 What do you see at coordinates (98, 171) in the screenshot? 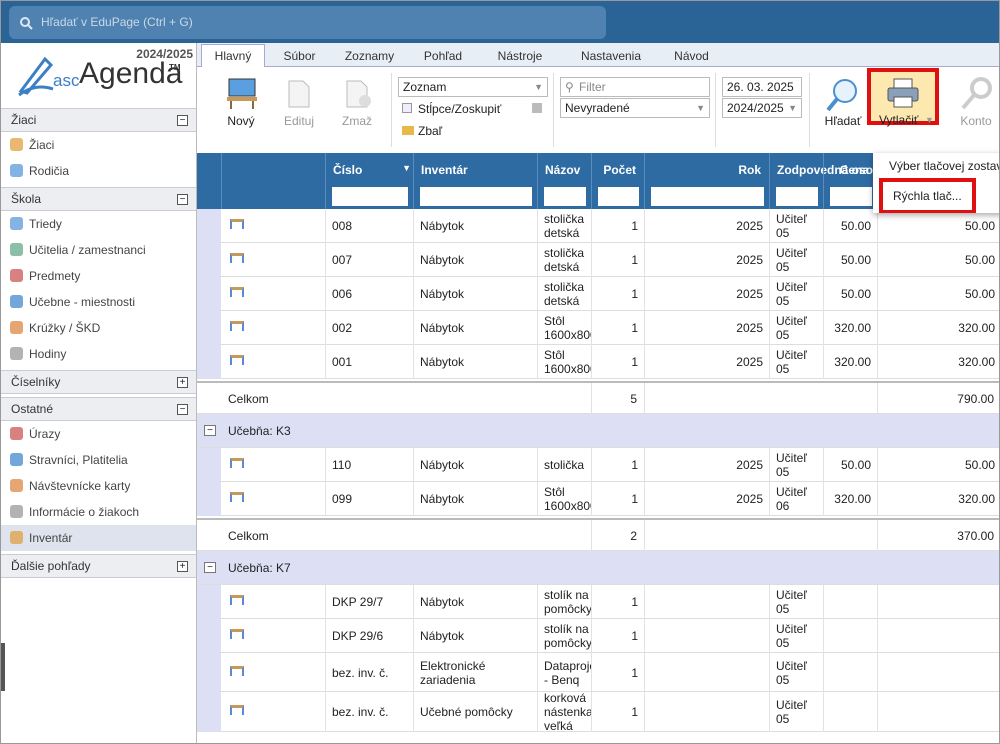
I see `nav-item: Rodičia` at bounding box center [98, 171].